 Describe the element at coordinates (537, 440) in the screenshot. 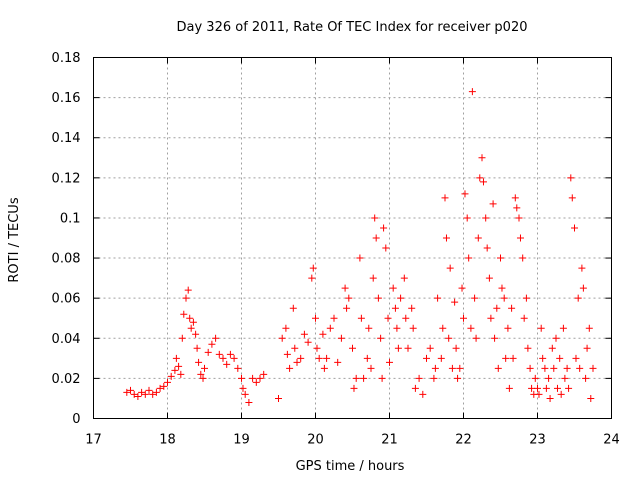

I see `x-tick-label: 23` at that location.